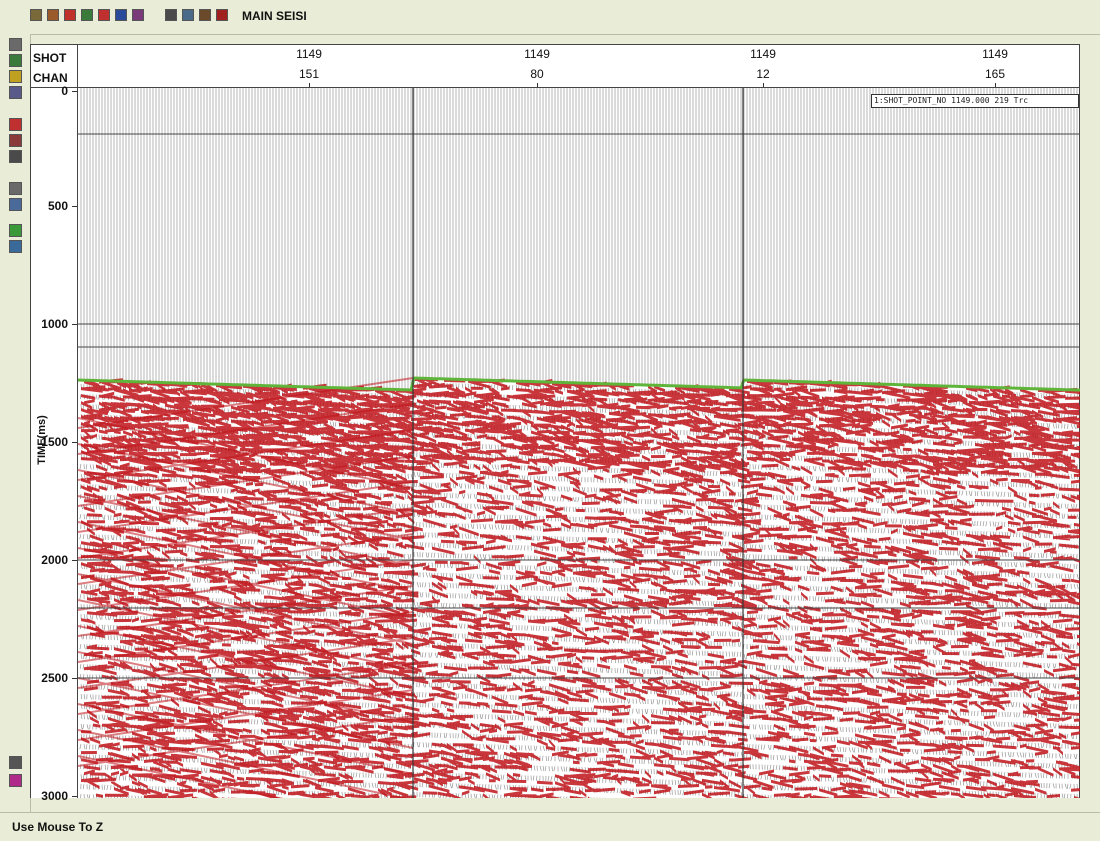 Image resolution: width=1100 pixels, height=841 pixels. What do you see at coordinates (274, 16) in the screenshot?
I see `window-title: MAIN SEISI` at bounding box center [274, 16].